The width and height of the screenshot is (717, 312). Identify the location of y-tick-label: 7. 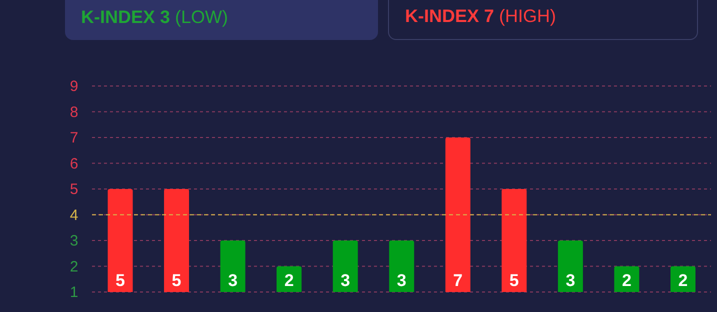
(74, 138).